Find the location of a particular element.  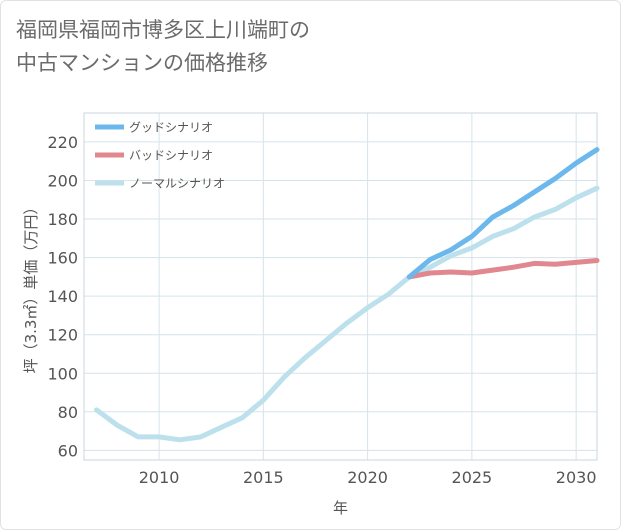

legend-label-1: バッドシナリオ is located at coordinates (171, 156).